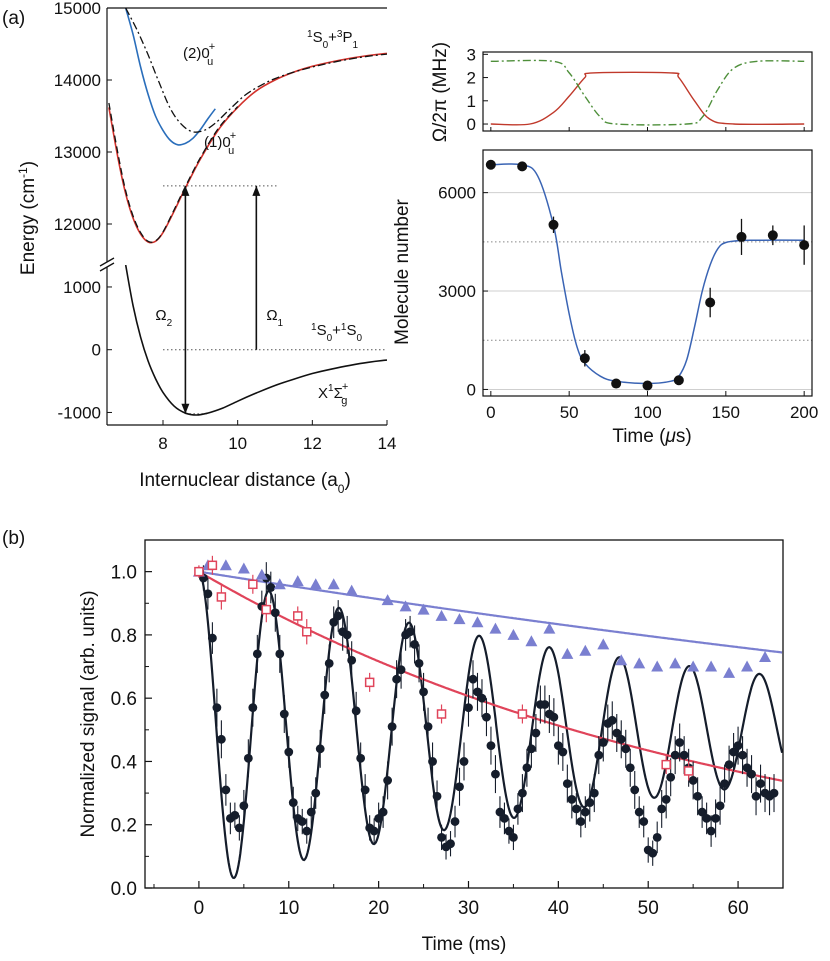 This screenshot has height=961, width=830. I want to click on molecule-frame-box, so click(647, 273).